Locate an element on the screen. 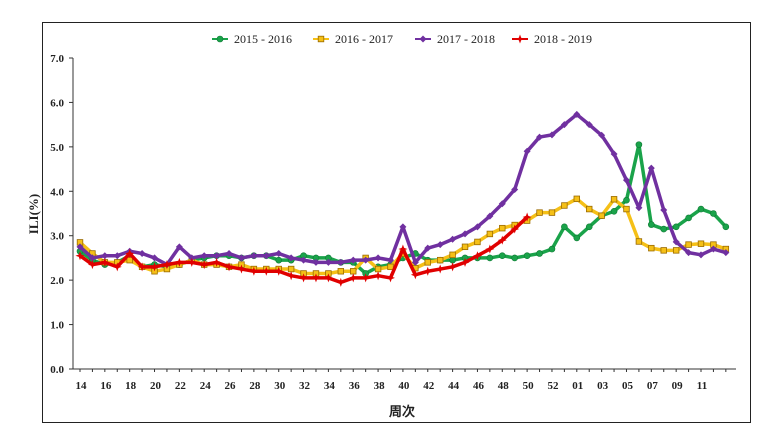 This screenshot has width=766, height=444. x-tick-label: 22 is located at coordinates (181, 386).